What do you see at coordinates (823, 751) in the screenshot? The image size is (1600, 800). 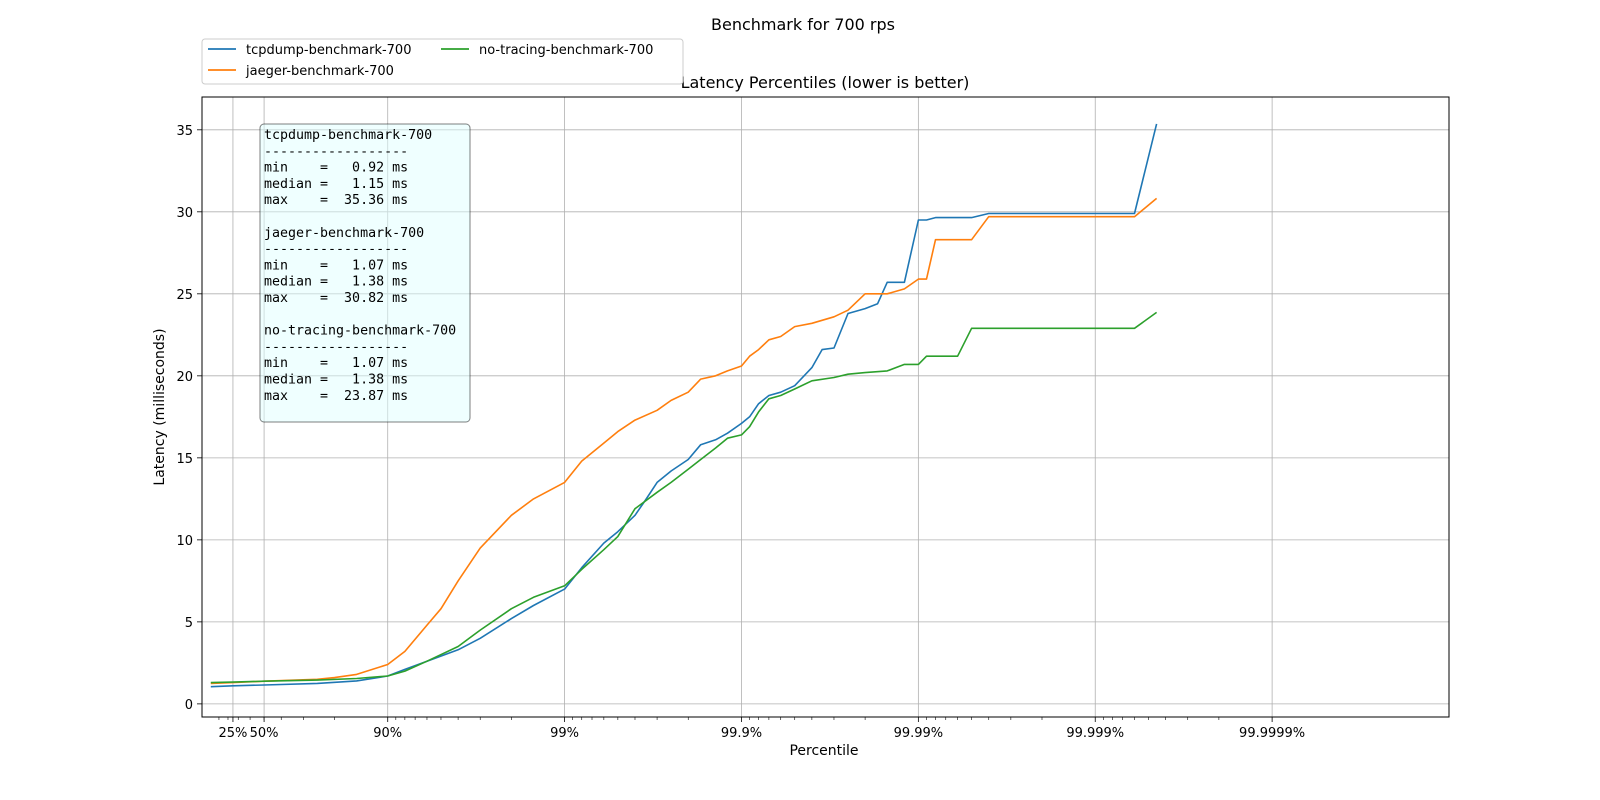 I see `x-axis-label: Percentile` at bounding box center [823, 751].